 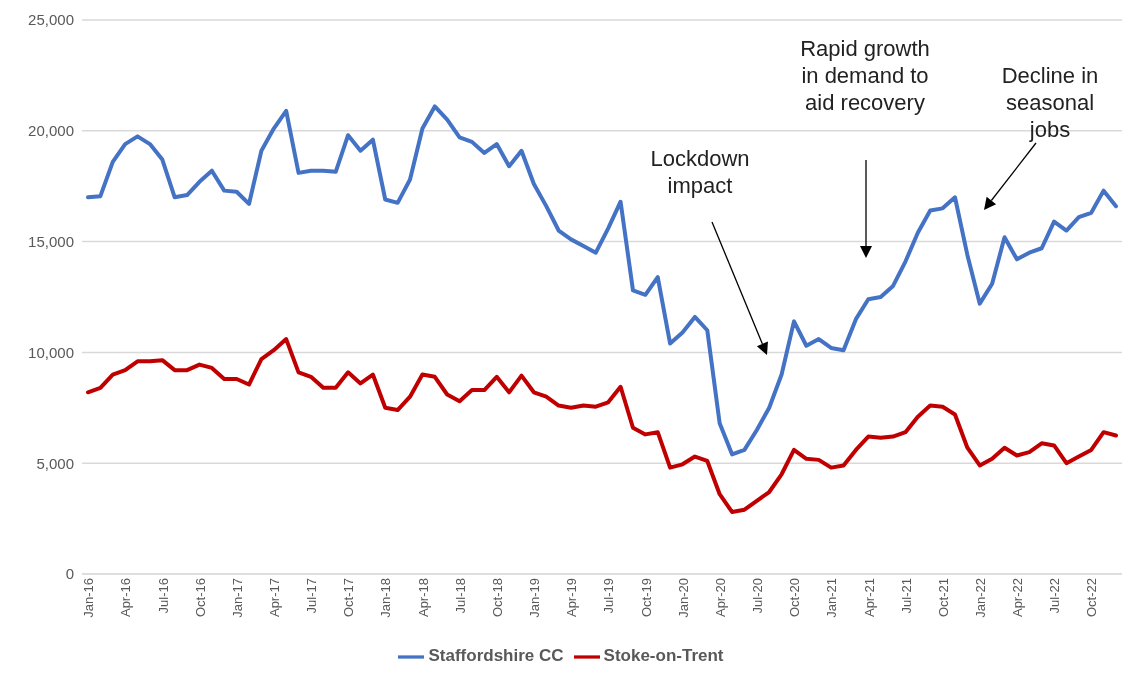 I want to click on x-tick-label: Jan-19, so click(x=535, y=598).